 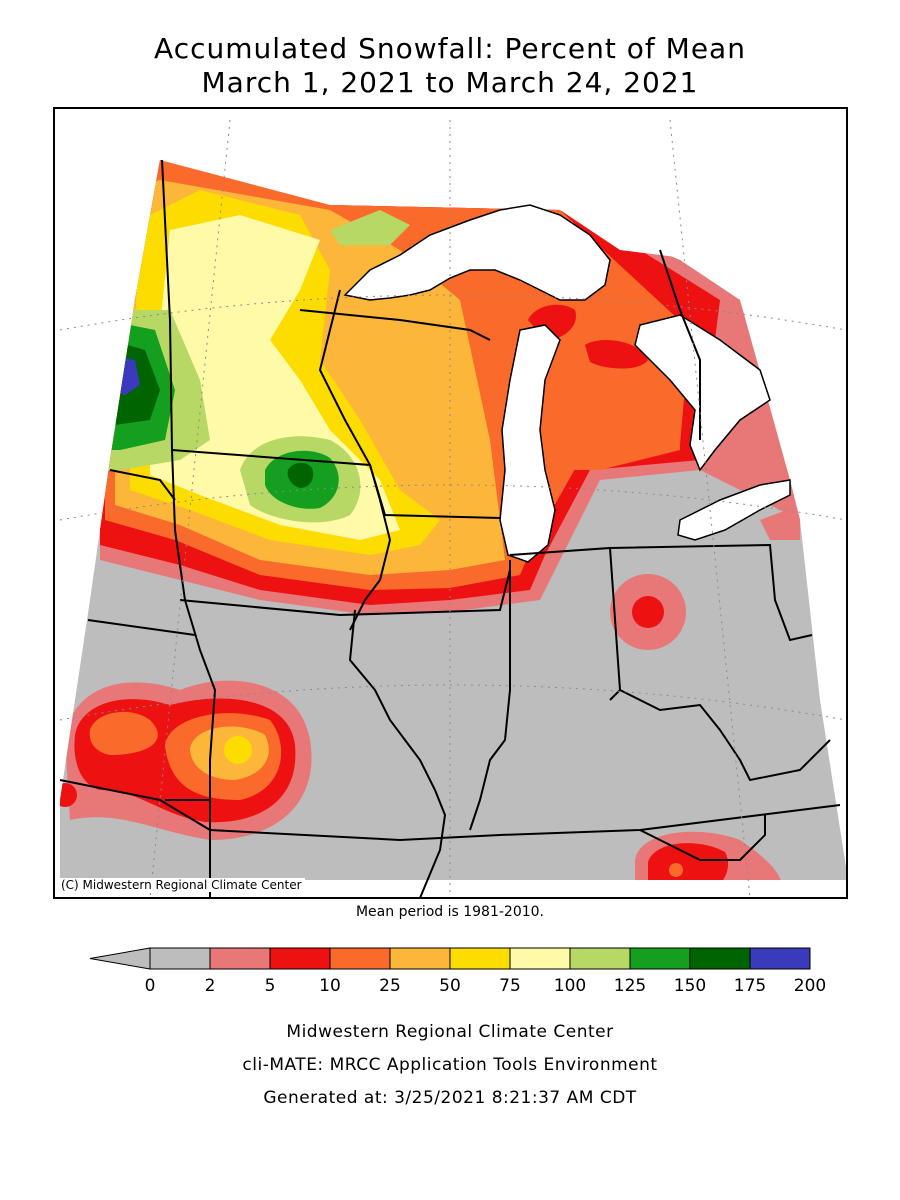 I want to click on lake-huron, so click(x=702, y=393).